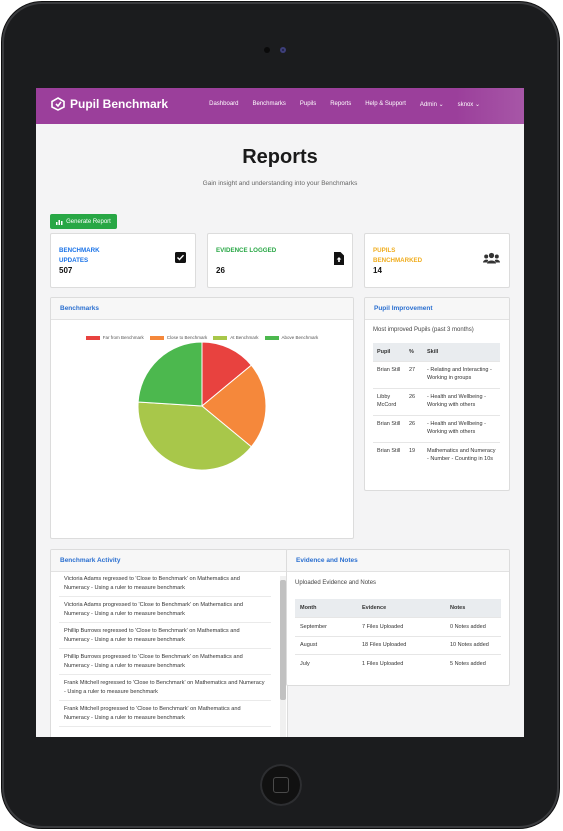 The height and width of the screenshot is (831, 563). Describe the element at coordinates (473, 663) in the screenshot. I see `notes-cell: 5 Notes added` at that location.